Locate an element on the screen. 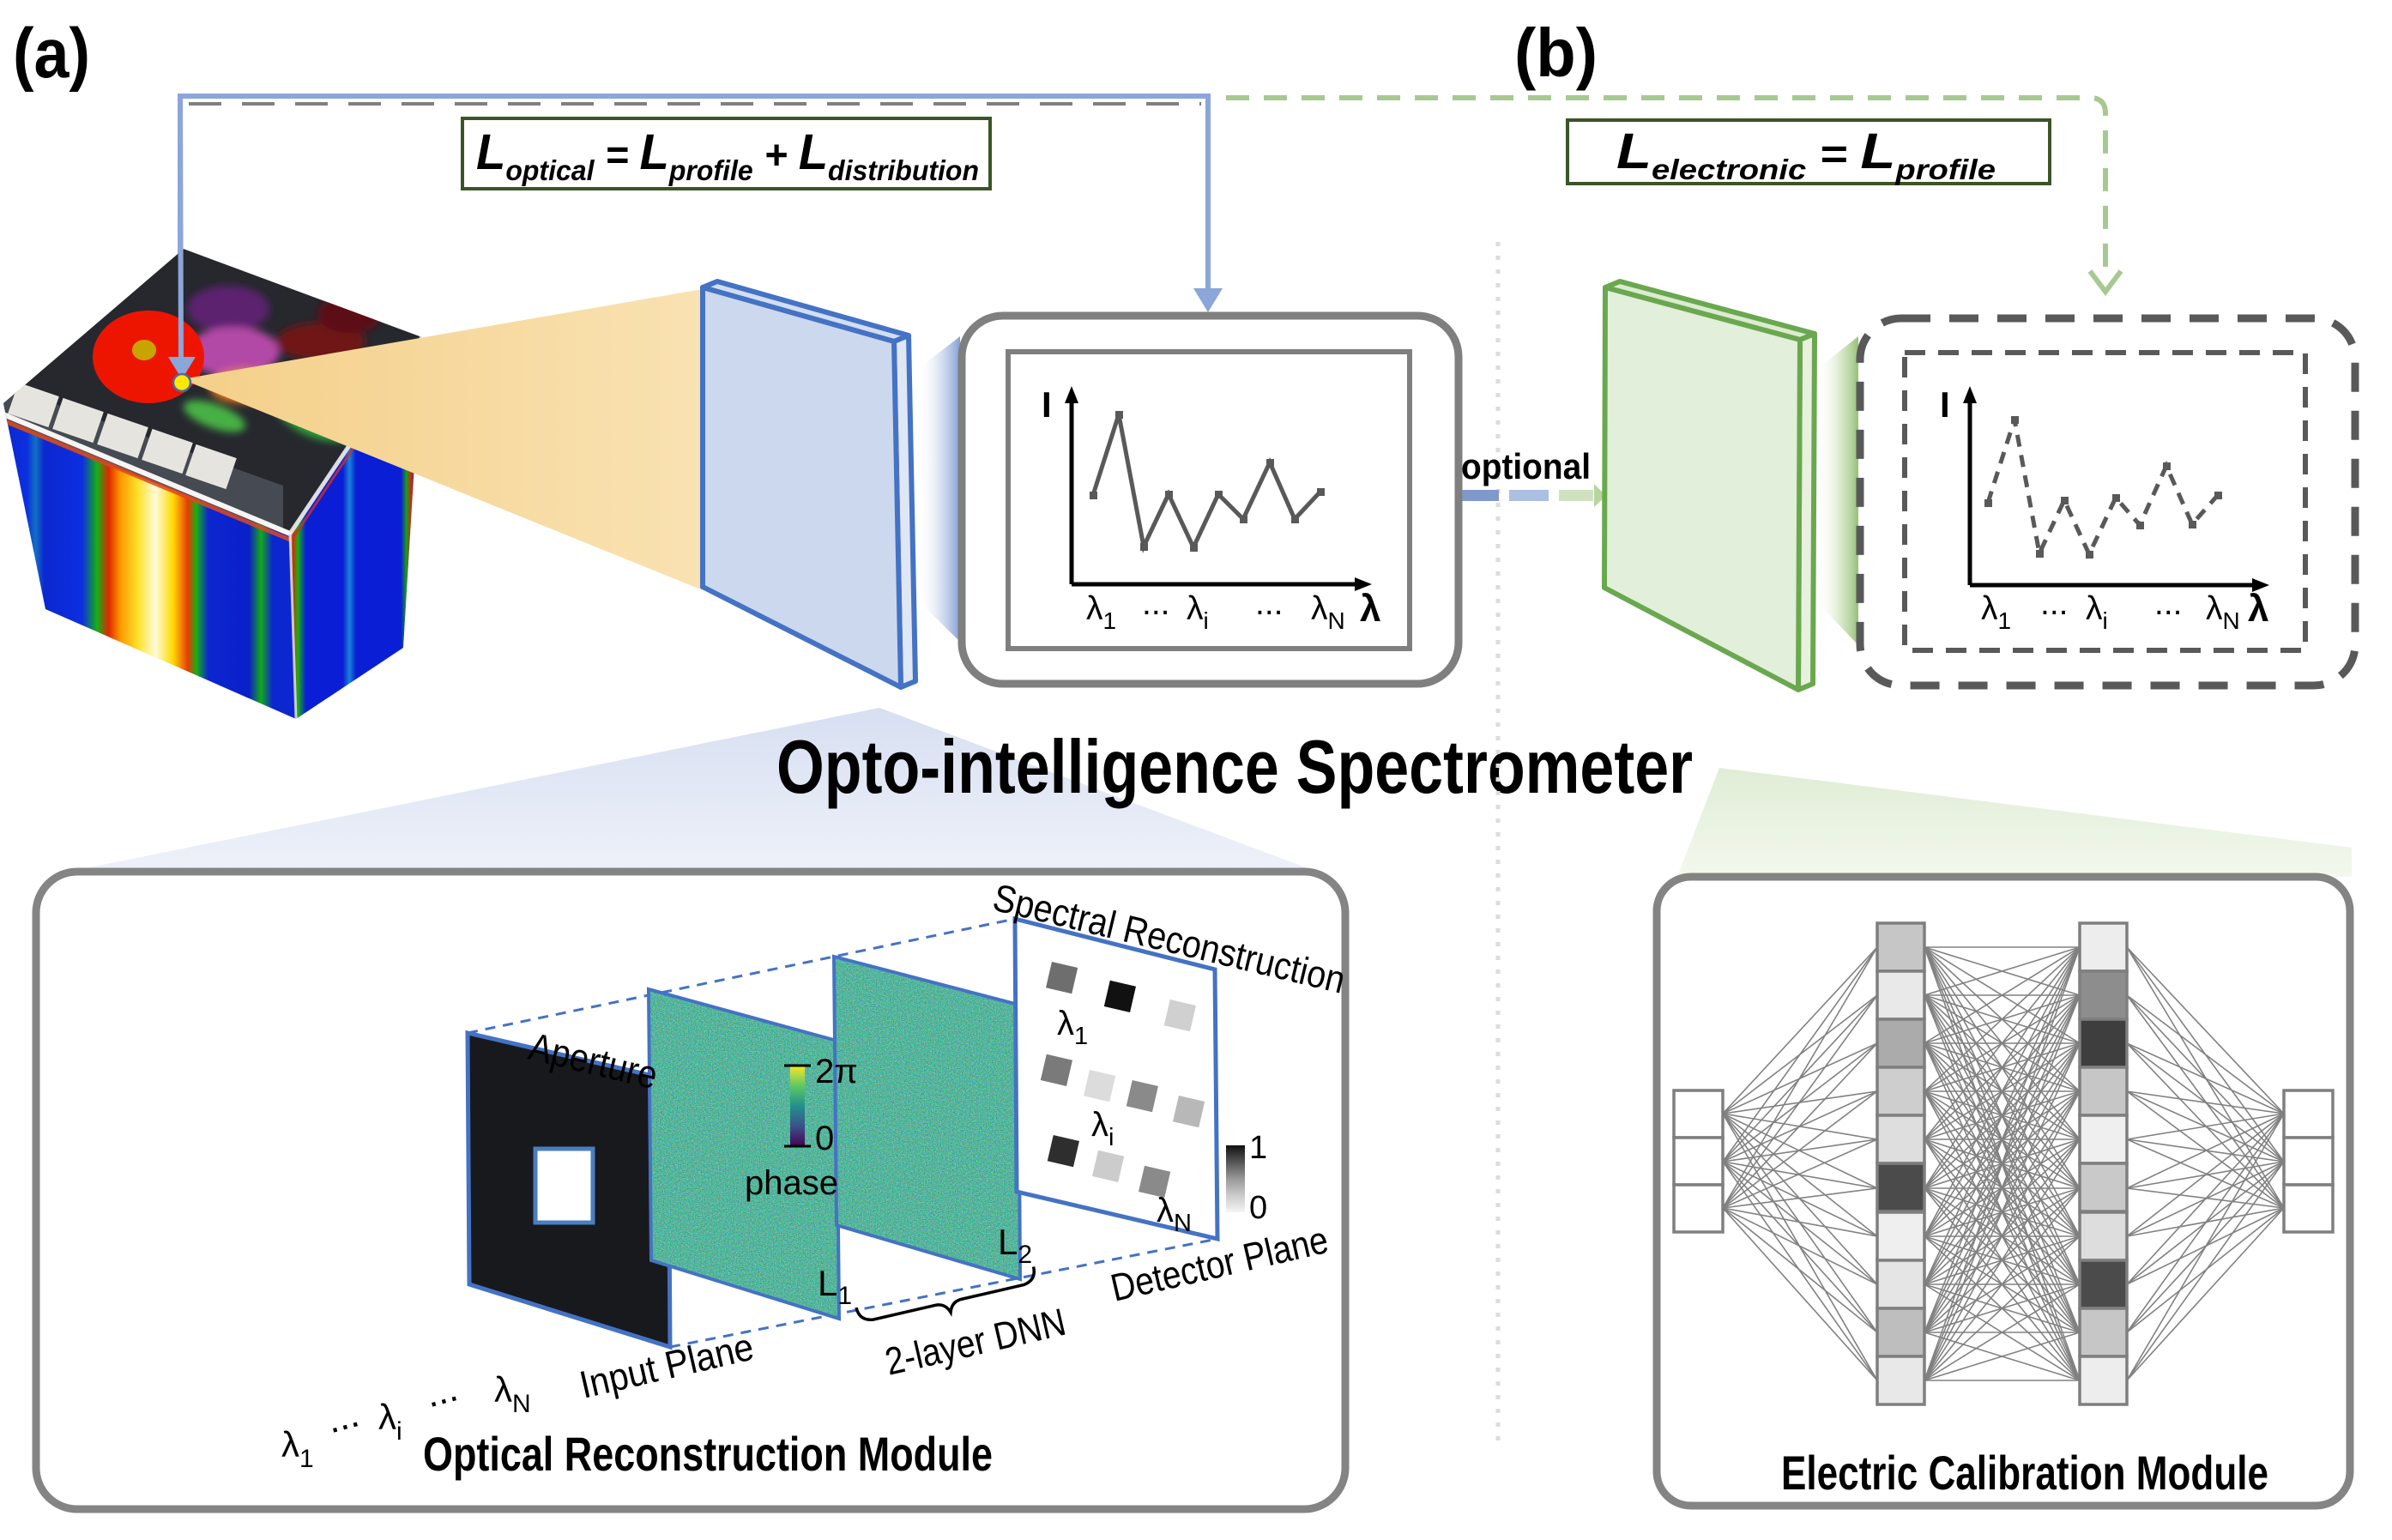 This screenshot has width=2392, height=1540. svg-text: optional is located at coordinates (1526, 466).